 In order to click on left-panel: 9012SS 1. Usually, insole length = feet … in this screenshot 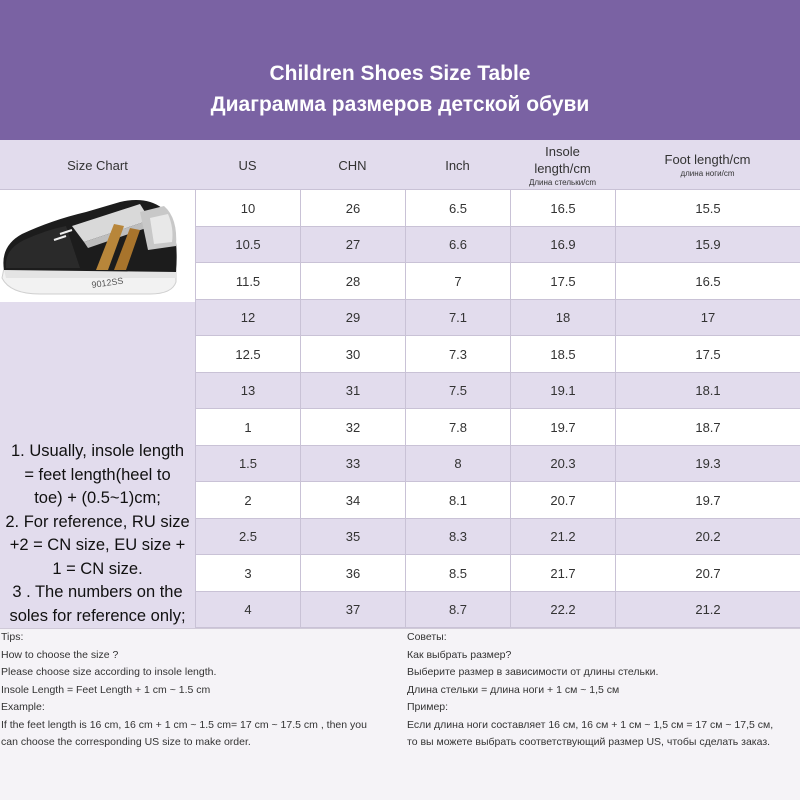, I will do `click(97, 409)`.